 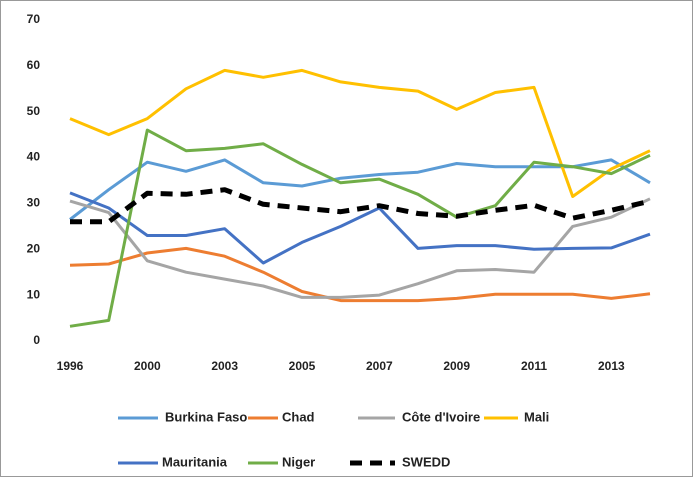 I want to click on y-tick-label: 0, so click(x=36, y=340).